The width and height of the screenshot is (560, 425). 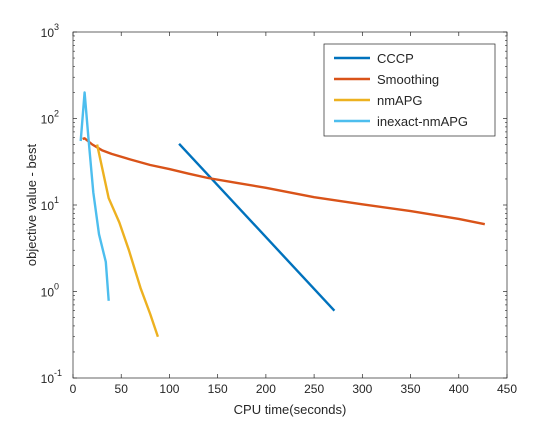 I want to click on x-tick-label: 0, so click(x=73, y=389).